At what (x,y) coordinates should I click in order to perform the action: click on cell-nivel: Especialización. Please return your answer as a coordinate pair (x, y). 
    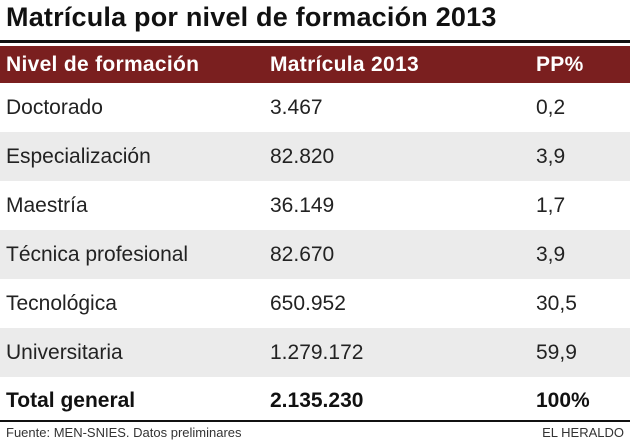
    Looking at the image, I should click on (135, 156).